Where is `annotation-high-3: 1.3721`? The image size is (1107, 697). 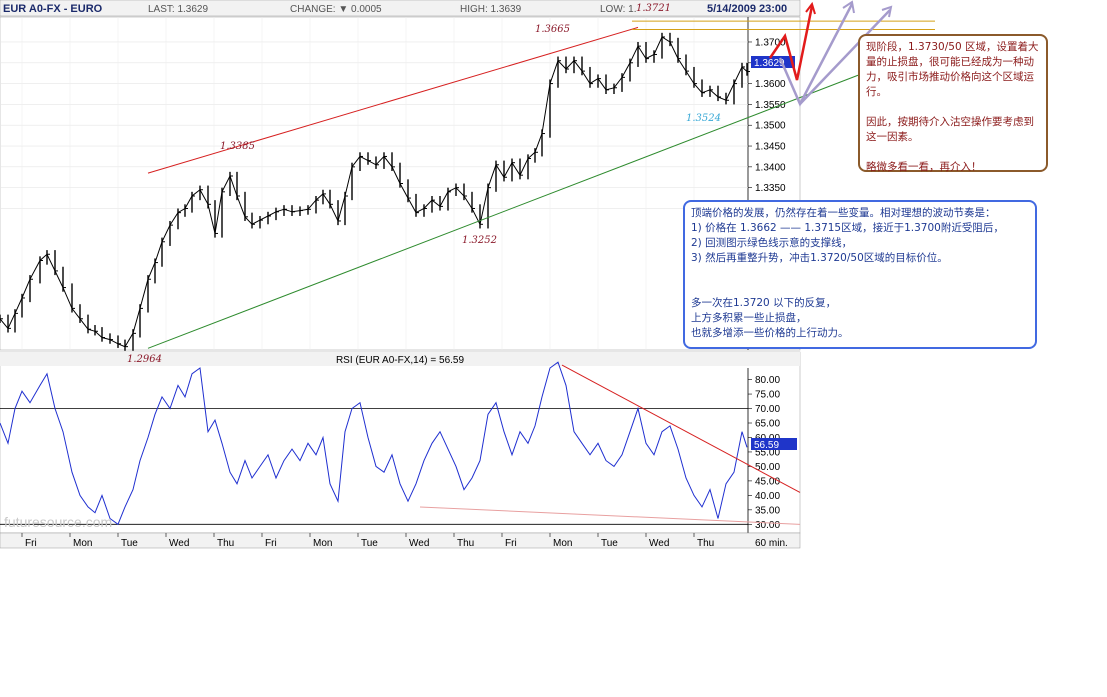
annotation-high-3: 1.3721 is located at coordinates (653, 8).